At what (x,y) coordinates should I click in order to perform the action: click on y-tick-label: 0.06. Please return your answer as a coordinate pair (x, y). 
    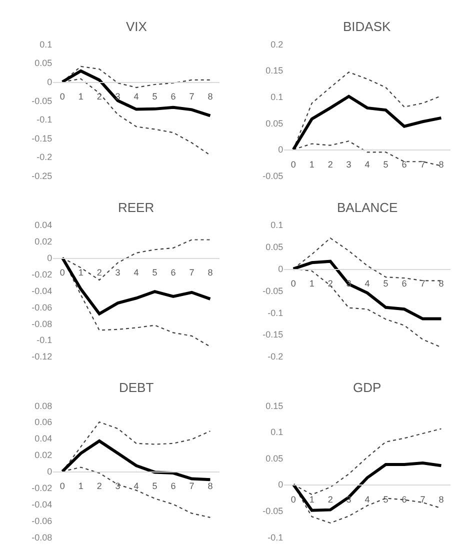
    Looking at the image, I should click on (43, 422).